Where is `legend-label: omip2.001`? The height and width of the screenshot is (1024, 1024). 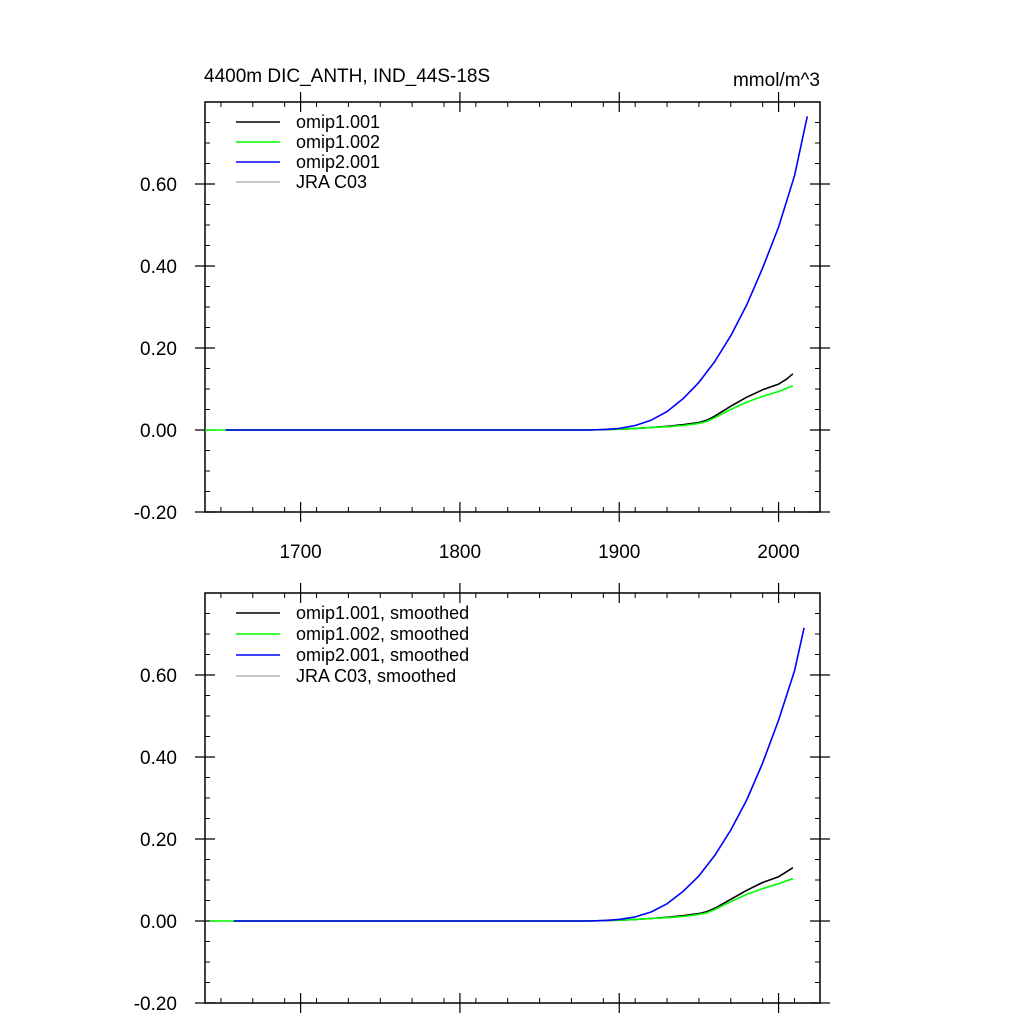 legend-label: omip2.001 is located at coordinates (338, 162).